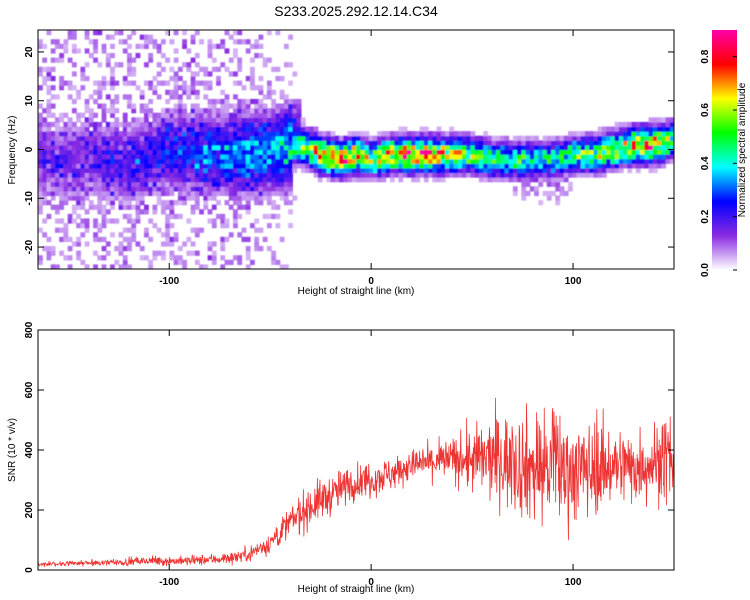  Describe the element at coordinates (29, 509) in the screenshot. I see `y-tick-label: 200` at that location.